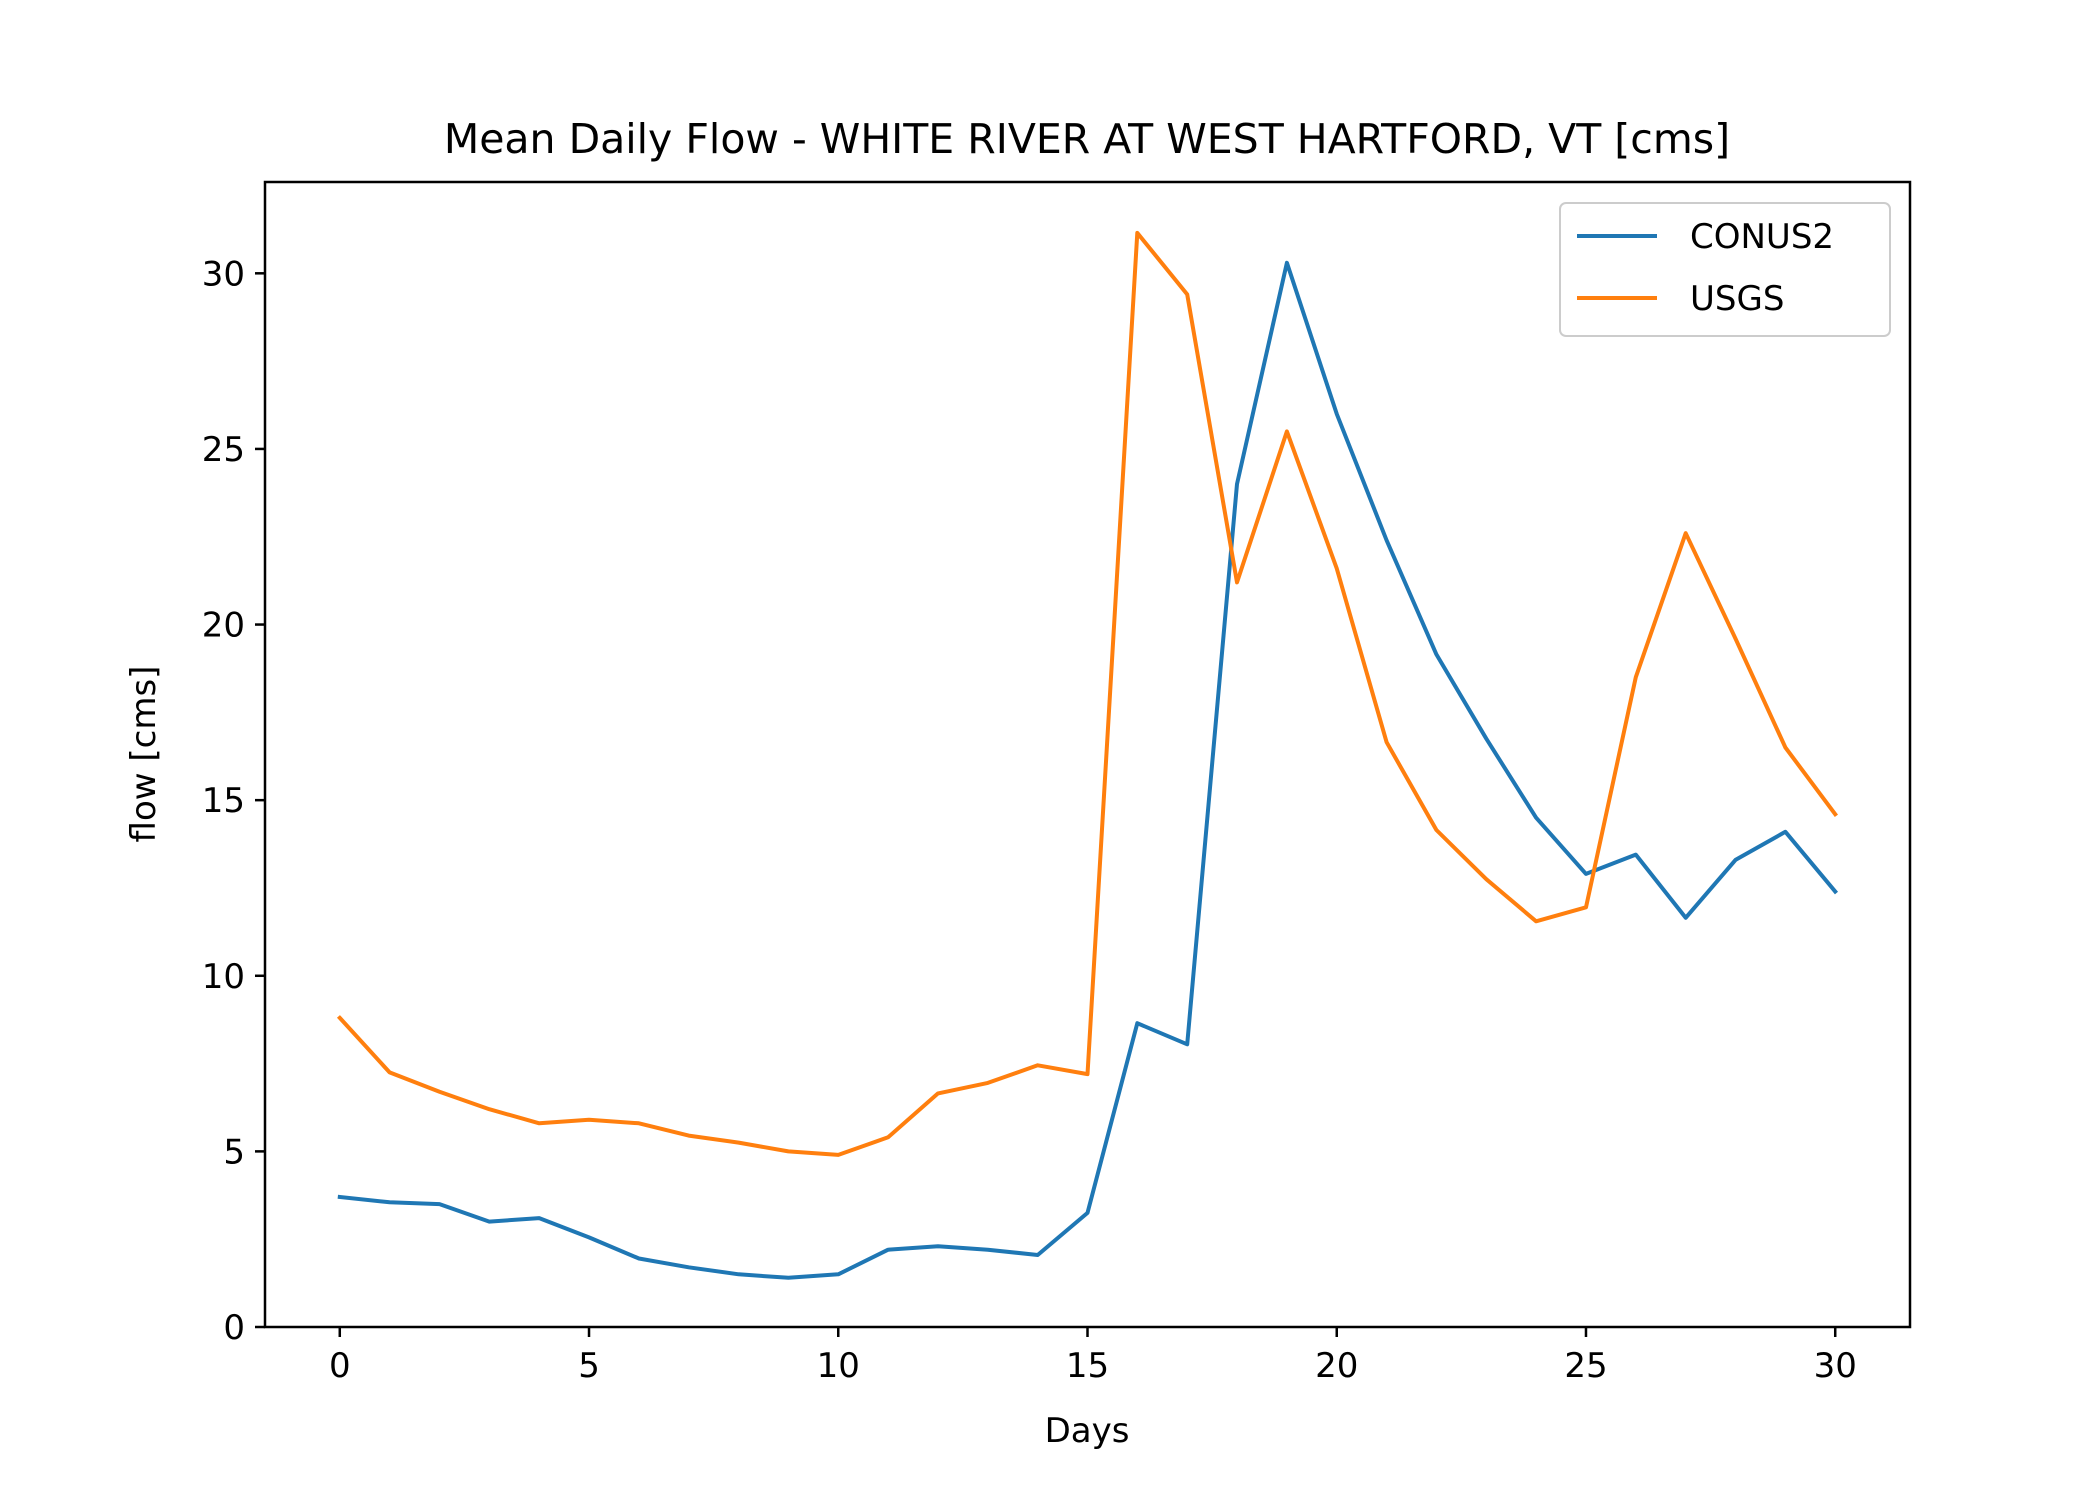 Image resolution: width=2100 pixels, height=1505 pixels. I want to click on x-tick-label: 20, so click(1336, 1366).